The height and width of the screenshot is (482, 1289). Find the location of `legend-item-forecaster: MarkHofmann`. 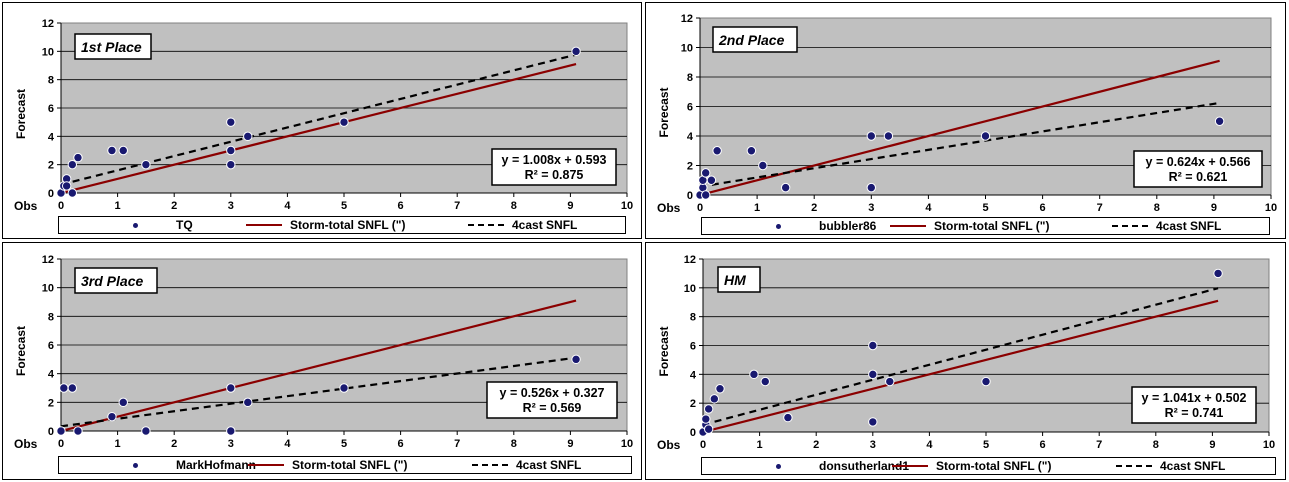

legend-item-forecaster: MarkHofmann is located at coordinates (194, 465).